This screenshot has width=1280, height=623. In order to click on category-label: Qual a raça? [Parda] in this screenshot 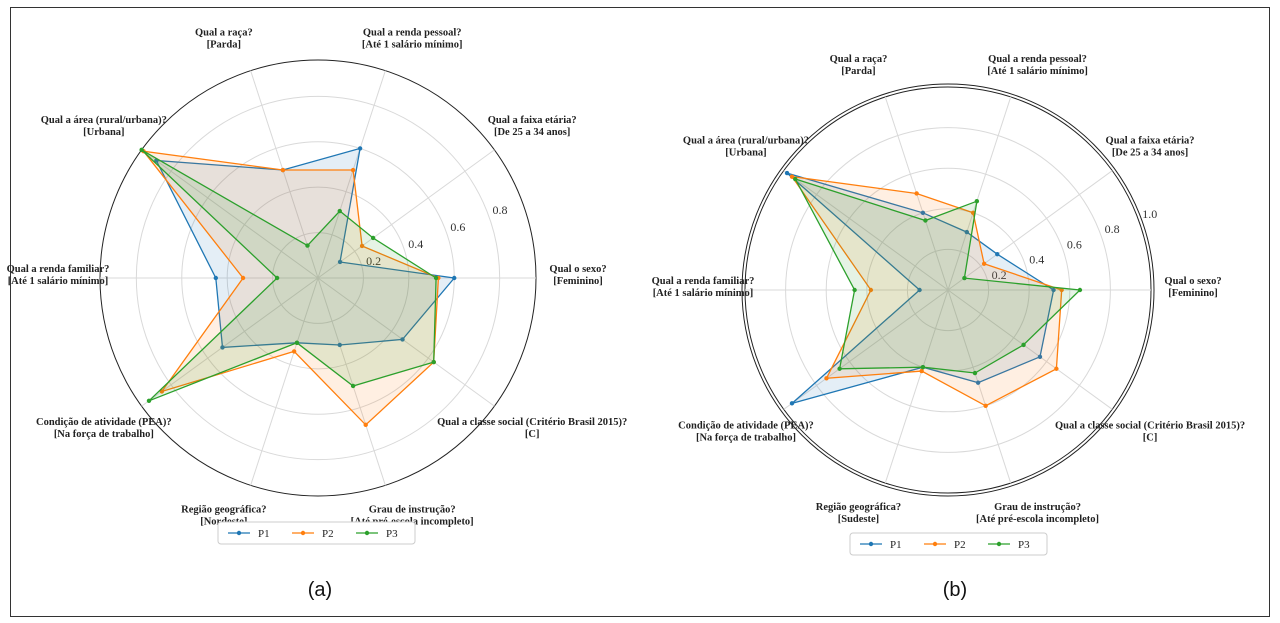, I will do `click(859, 65)`.